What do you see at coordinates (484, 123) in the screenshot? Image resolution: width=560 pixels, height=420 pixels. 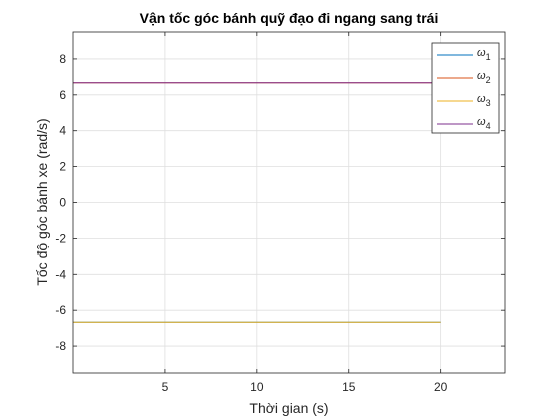 I see `legend-label: ω4` at bounding box center [484, 123].